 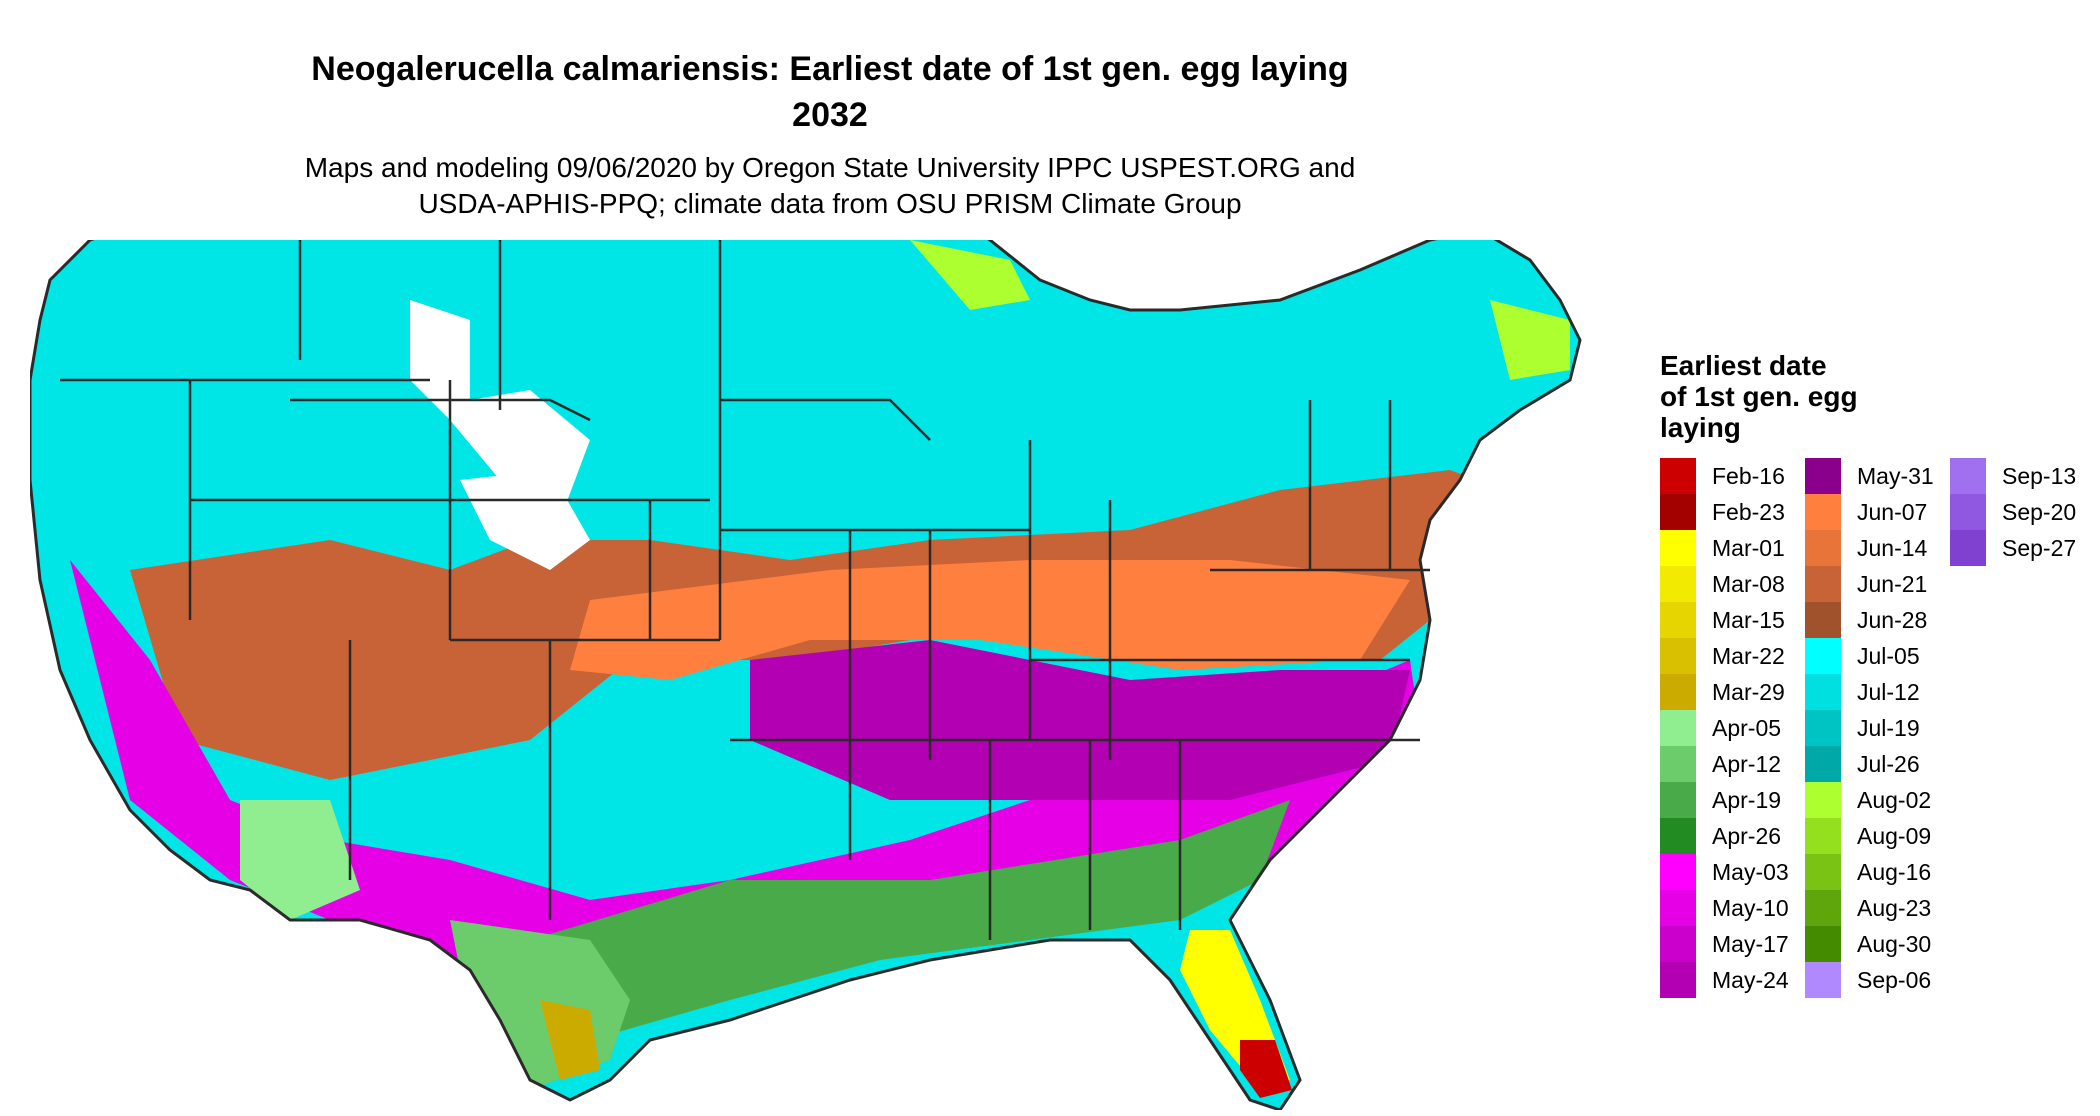 I want to click on legend-item: Feb-16, so click(x=1730, y=476).